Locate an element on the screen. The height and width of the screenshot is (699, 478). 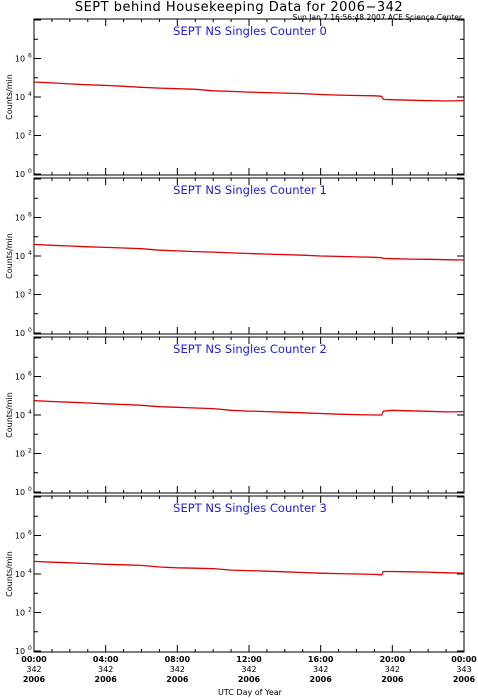
x-axis-label: UTC Day of Year is located at coordinates (250, 692).